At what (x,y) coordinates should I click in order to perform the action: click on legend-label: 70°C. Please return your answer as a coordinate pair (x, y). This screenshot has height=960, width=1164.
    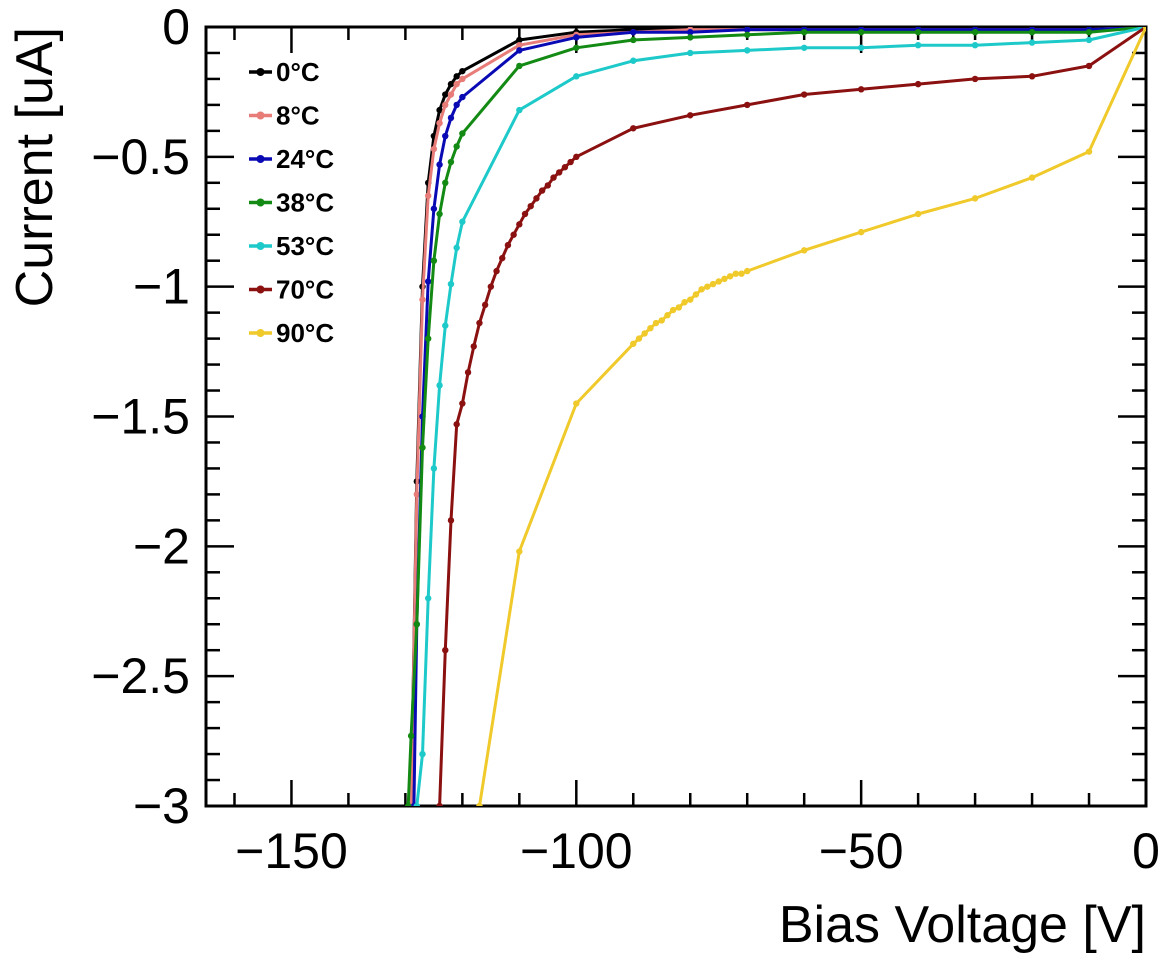
    Looking at the image, I should click on (305, 290).